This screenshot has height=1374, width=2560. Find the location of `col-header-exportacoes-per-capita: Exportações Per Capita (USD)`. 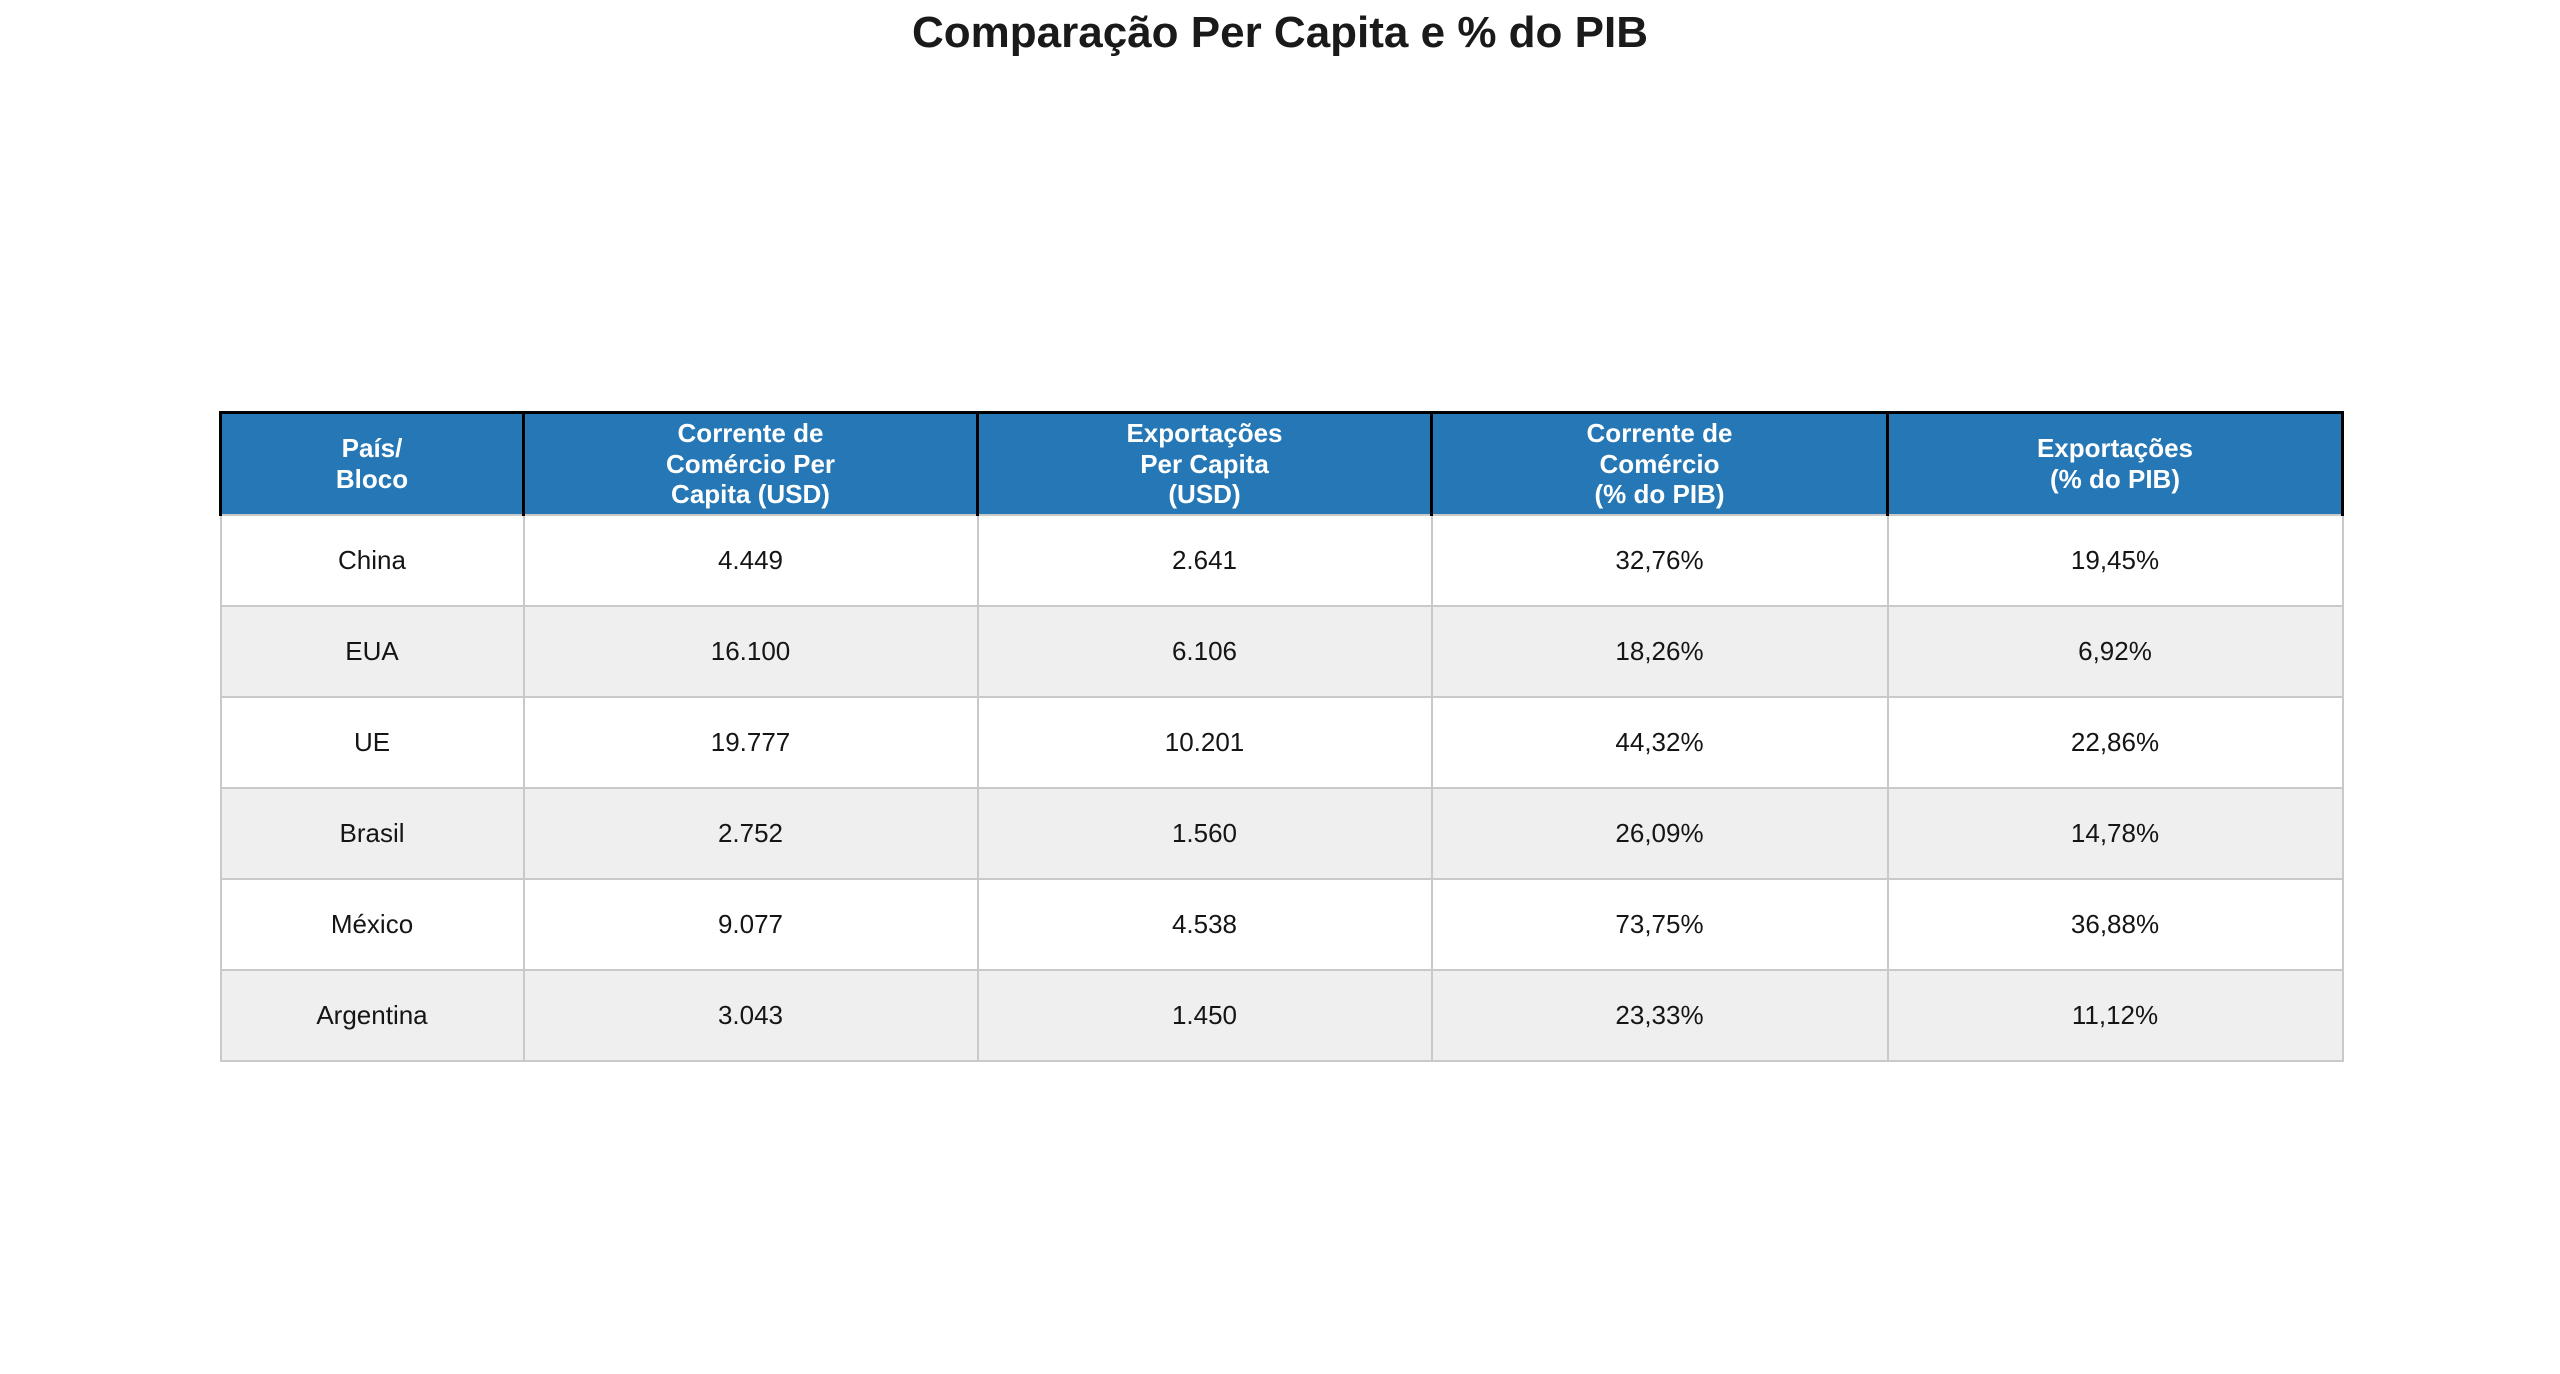

col-header-exportacoes-per-capita: Exportações Per Capita (USD) is located at coordinates (1204, 463).